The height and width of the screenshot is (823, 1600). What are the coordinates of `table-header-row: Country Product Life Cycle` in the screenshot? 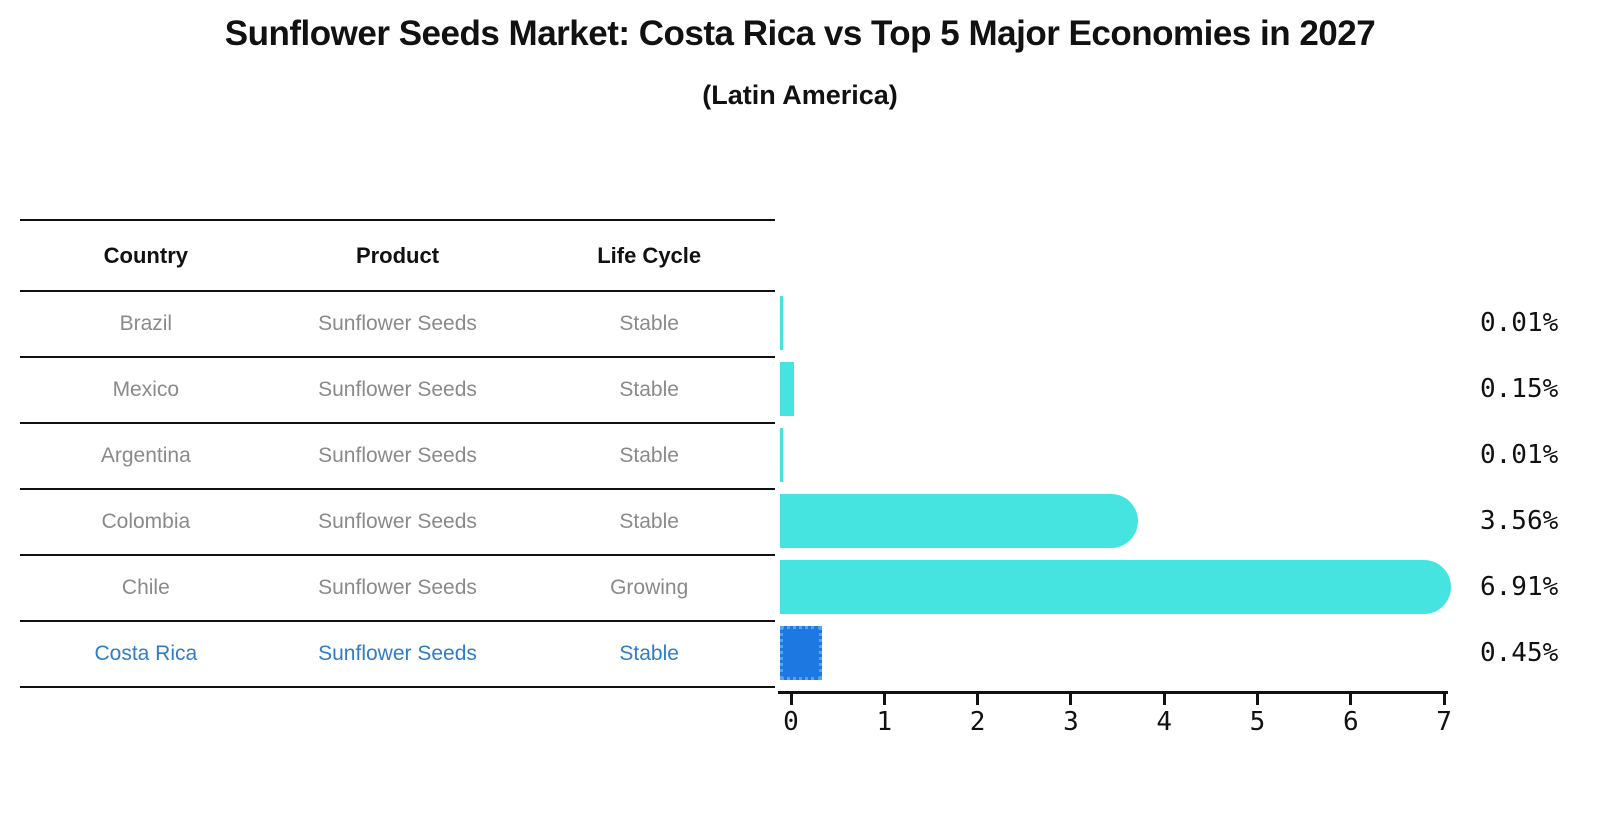 It's located at (397, 256).